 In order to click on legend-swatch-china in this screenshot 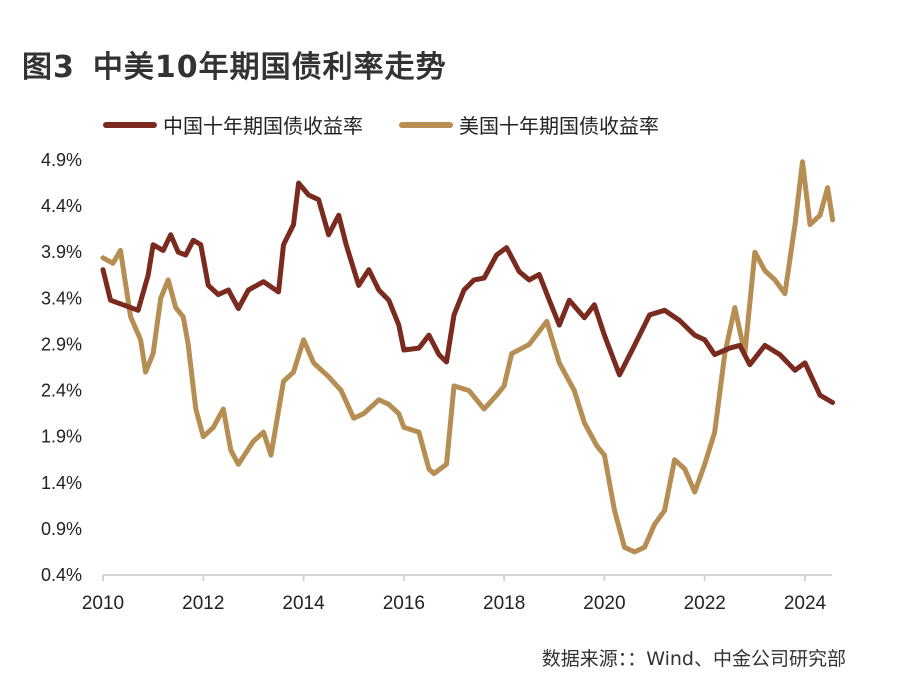, I will do `click(130, 124)`.